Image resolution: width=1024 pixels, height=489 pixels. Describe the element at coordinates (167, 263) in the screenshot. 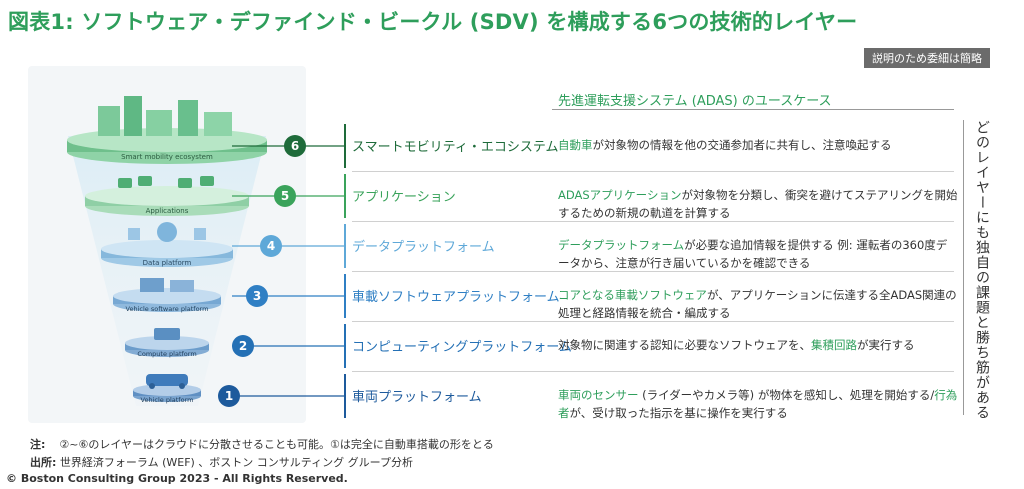

I see `illus-label-4: Data platform` at that location.